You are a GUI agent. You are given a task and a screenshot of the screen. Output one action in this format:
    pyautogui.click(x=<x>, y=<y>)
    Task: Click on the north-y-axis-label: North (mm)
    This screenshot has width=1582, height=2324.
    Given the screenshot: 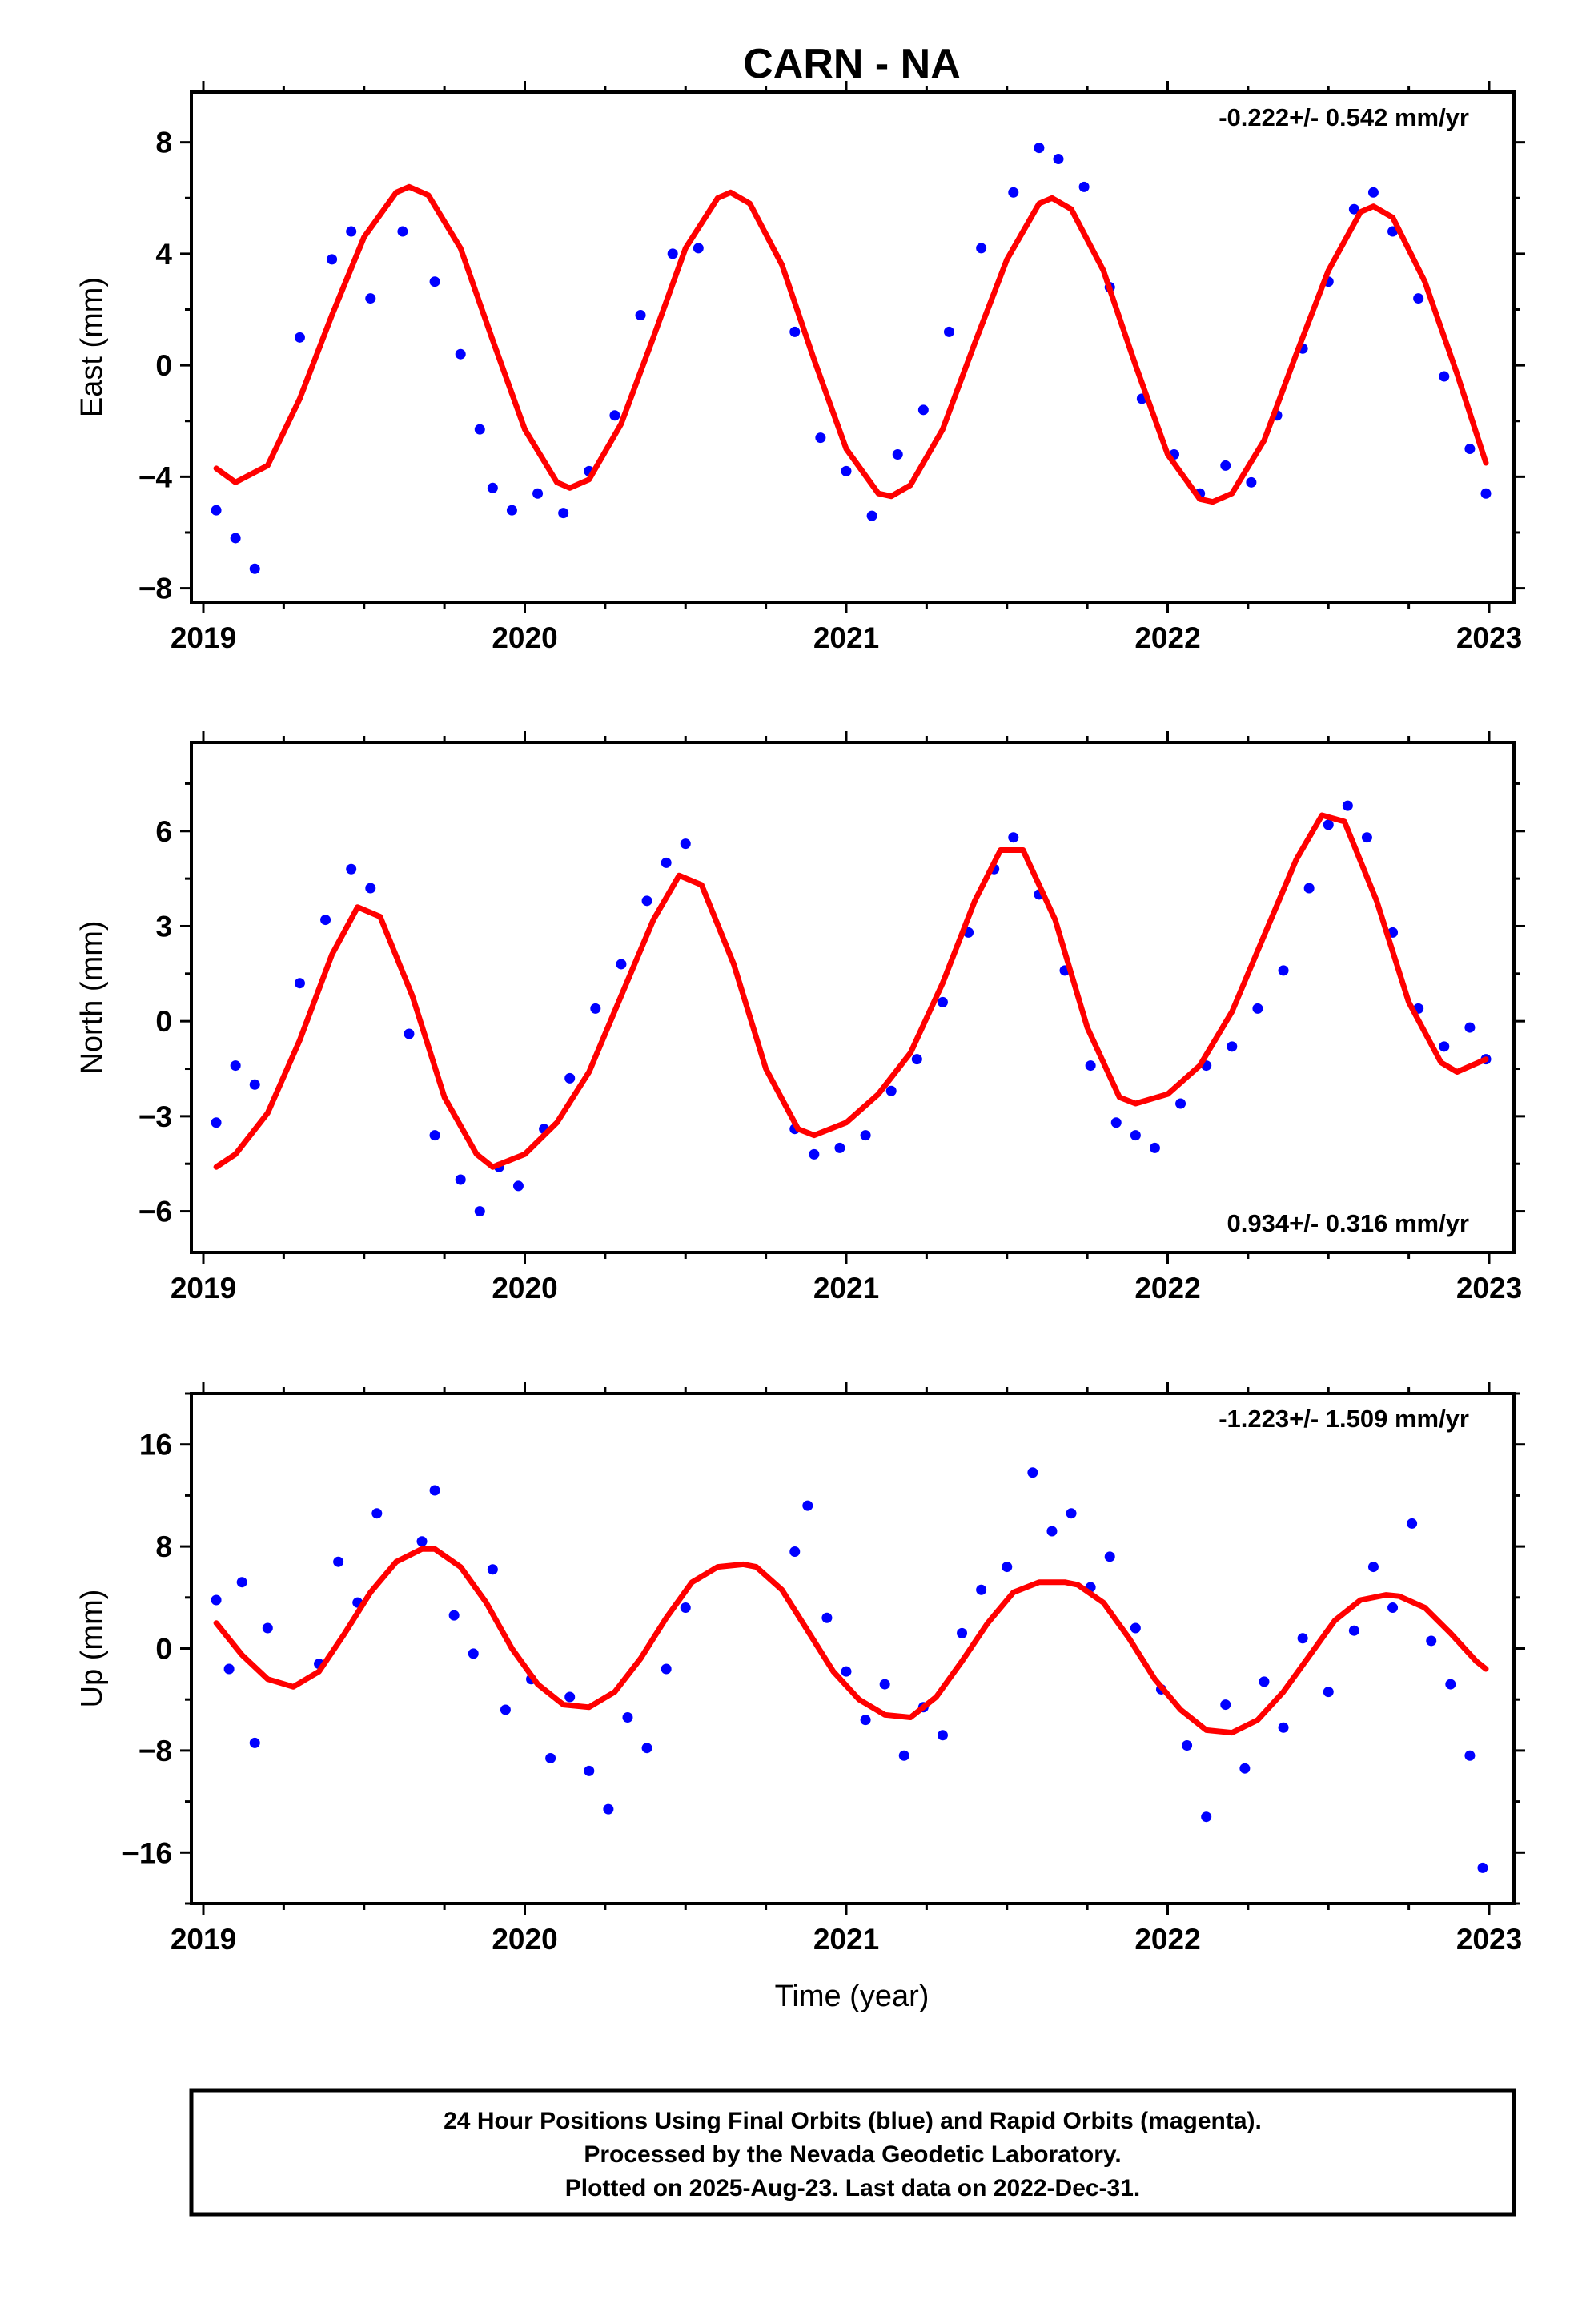 What is the action you would take?
    pyautogui.click(x=92, y=997)
    